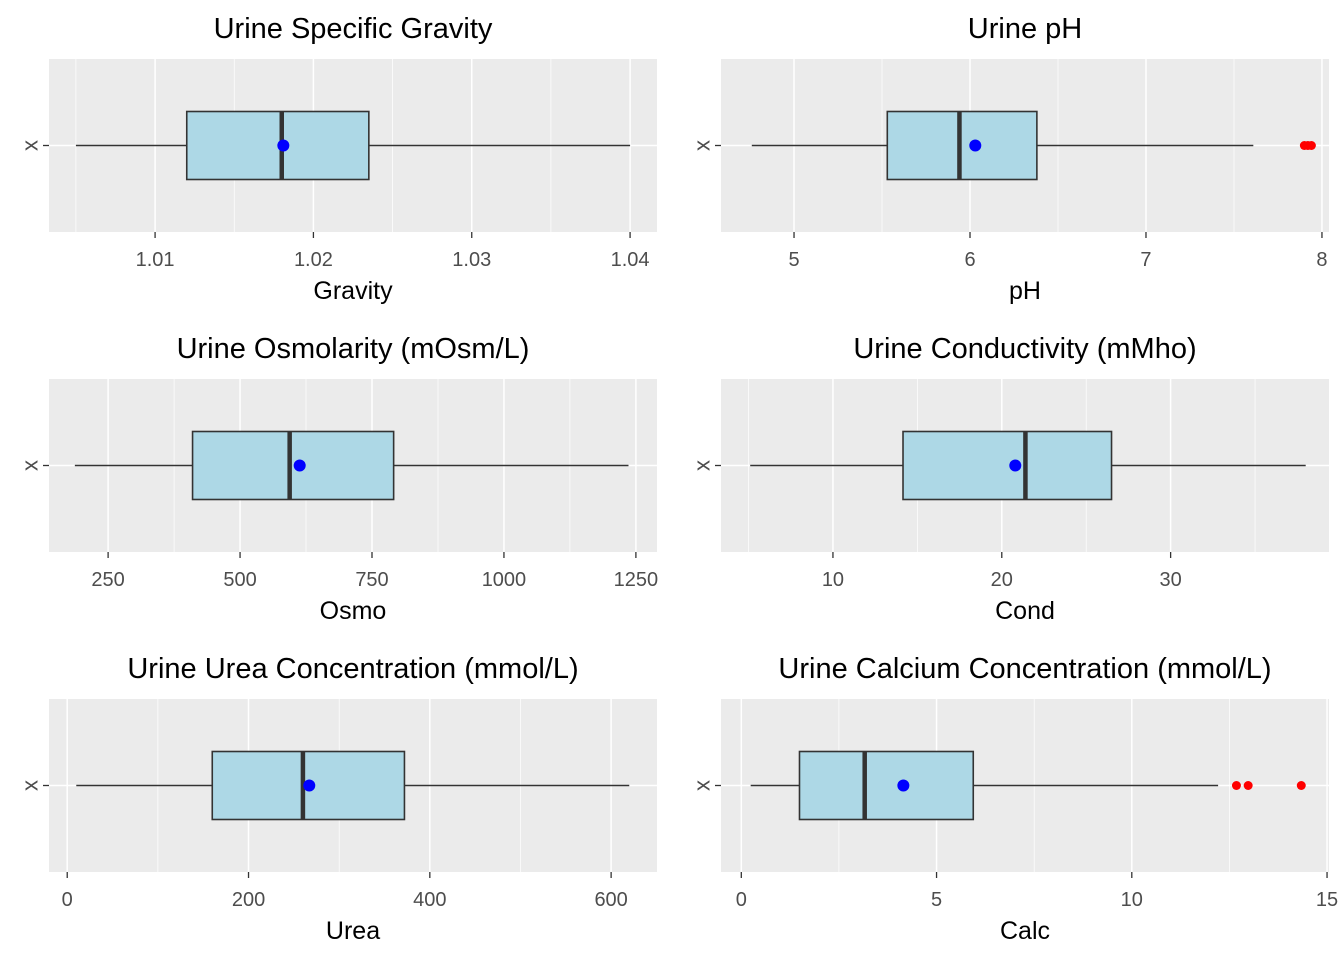 Image resolution: width=1344 pixels, height=960 pixels. I want to click on x-tick-label: 30, so click(1171, 580).